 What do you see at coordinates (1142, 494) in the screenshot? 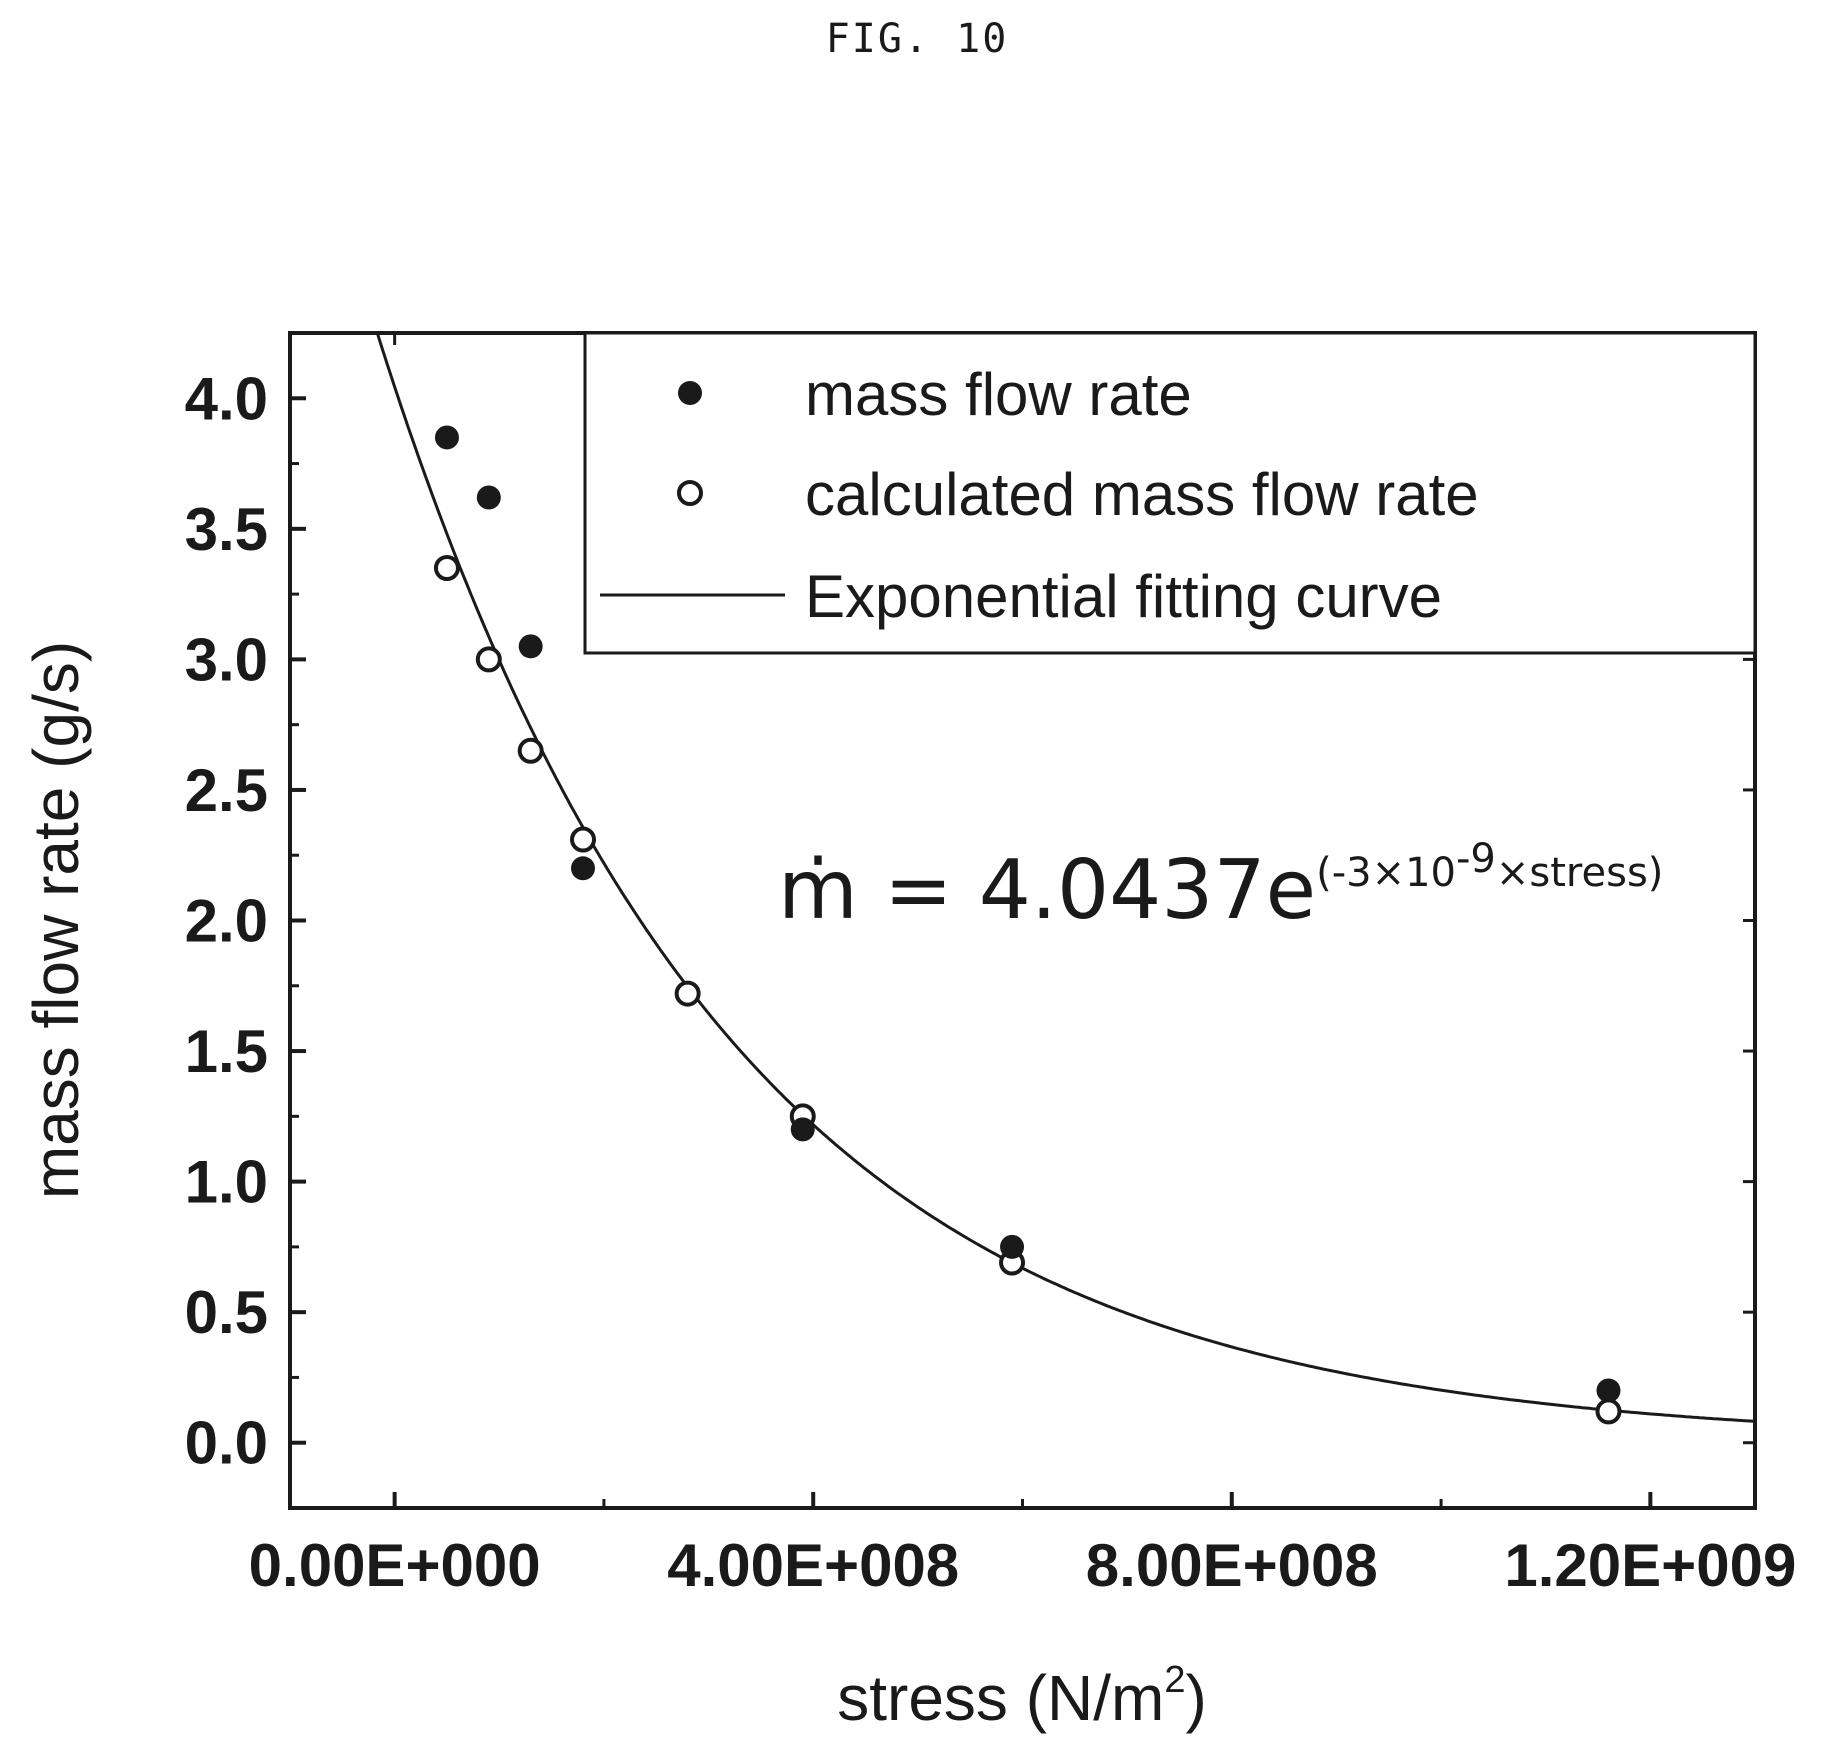
I see `legend-label-calculated: calculated mass flow rate` at bounding box center [1142, 494].